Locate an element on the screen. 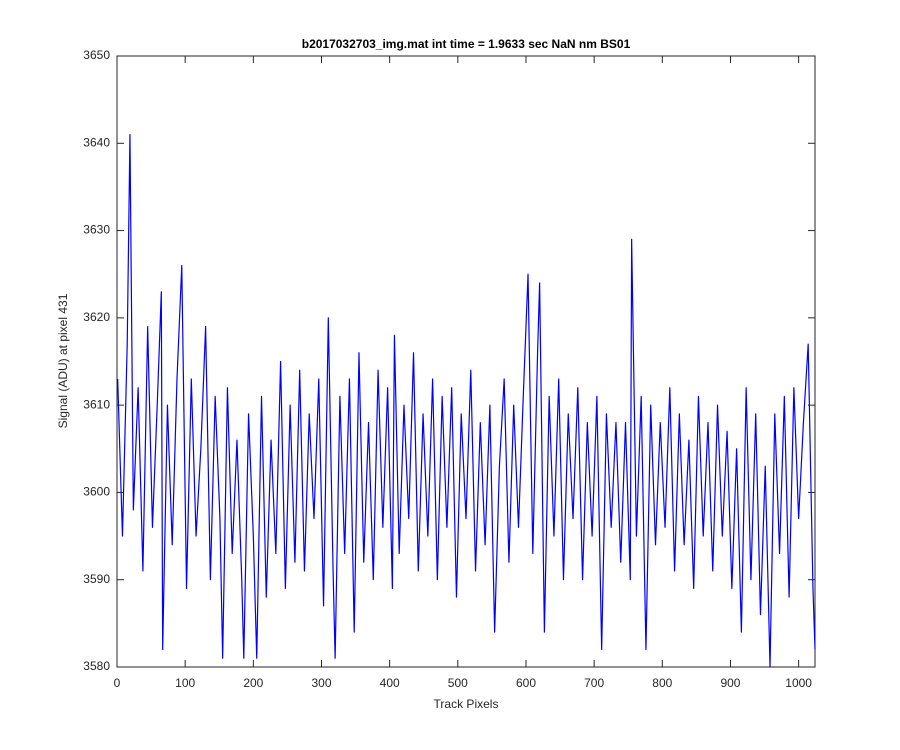 This screenshot has width=900, height=750. x-tick-label: 900 is located at coordinates (730, 683).